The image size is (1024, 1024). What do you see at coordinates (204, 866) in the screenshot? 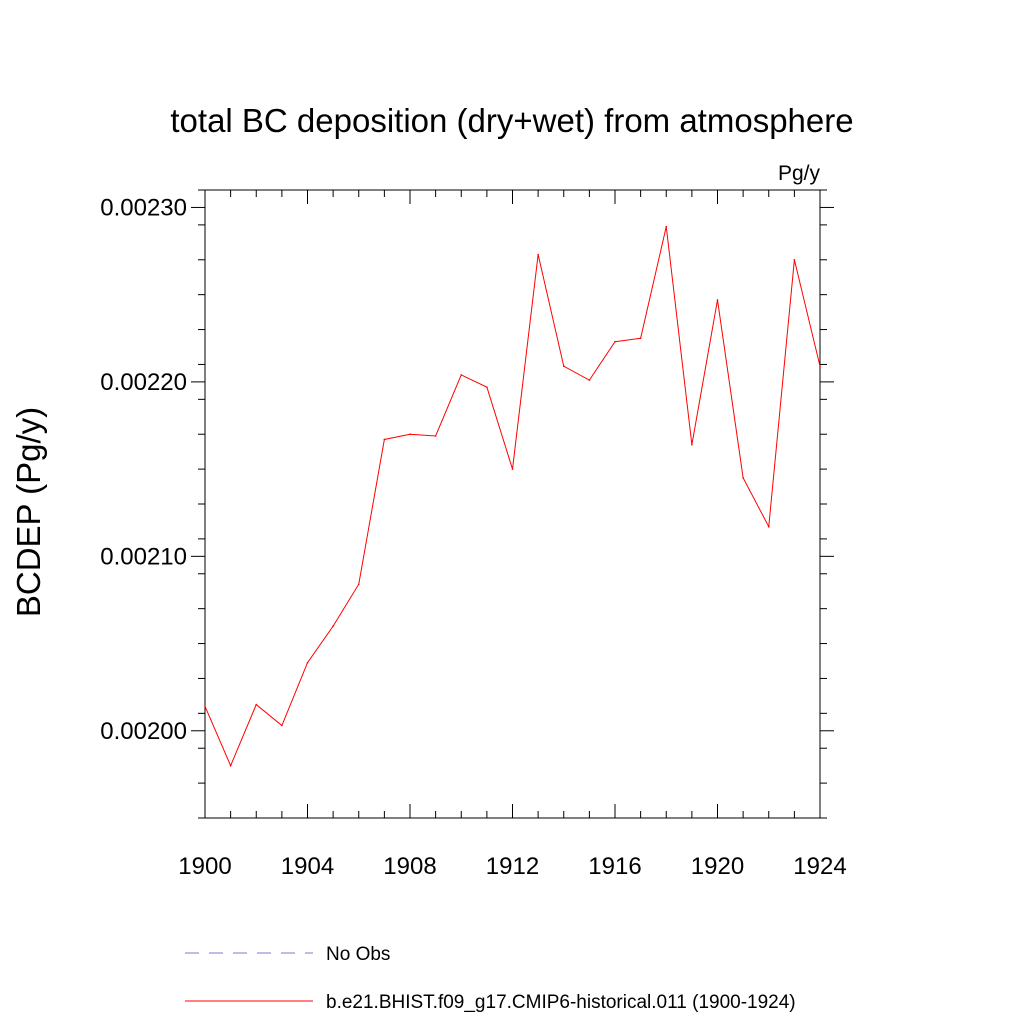
I see `x-tick-label: 1900` at bounding box center [204, 866].